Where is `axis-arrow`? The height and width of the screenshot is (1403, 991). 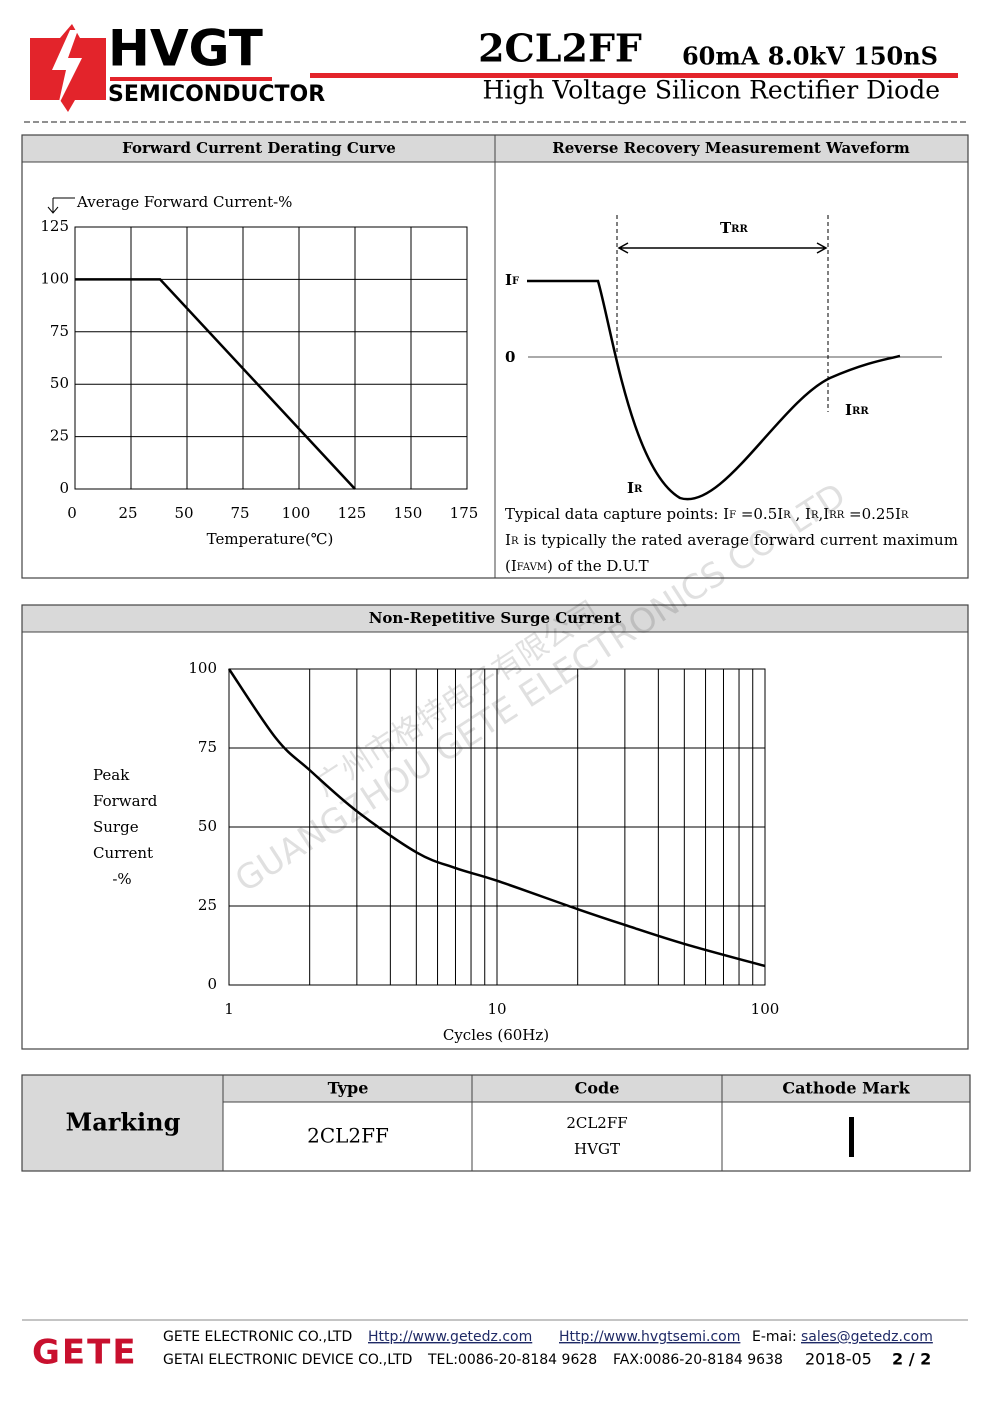
axis-arrow is located at coordinates (61, 205).